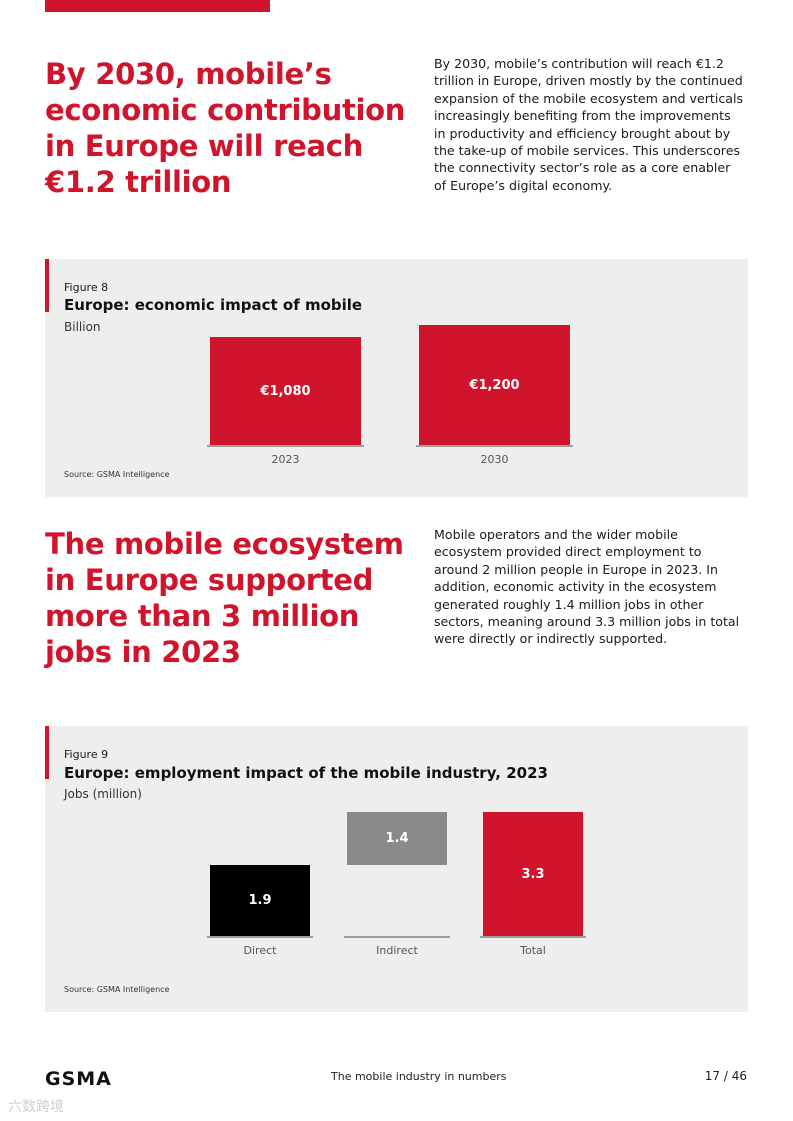  Describe the element at coordinates (78, 1079) in the screenshot. I see `gsma-logo: GSMA` at that location.